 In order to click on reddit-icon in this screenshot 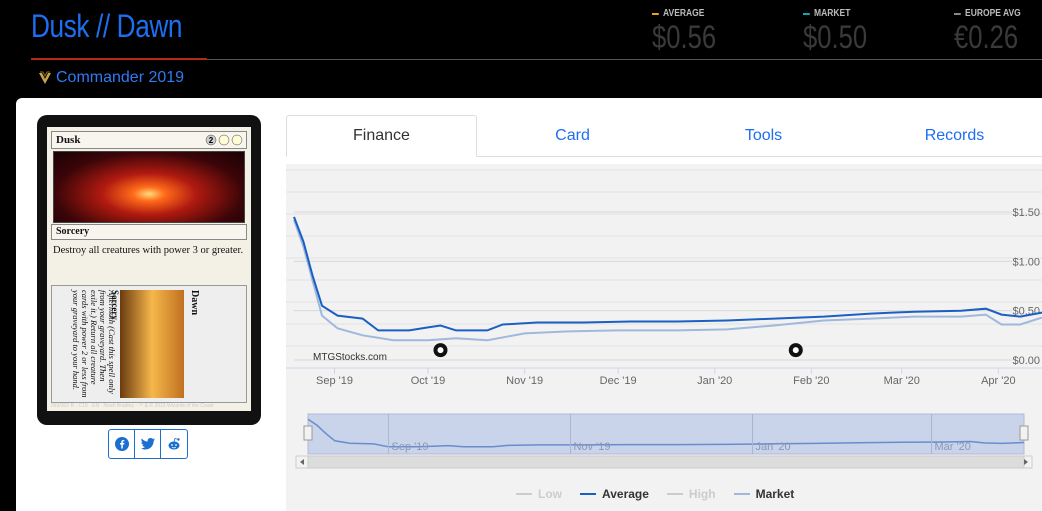, I will do `click(174, 444)`.